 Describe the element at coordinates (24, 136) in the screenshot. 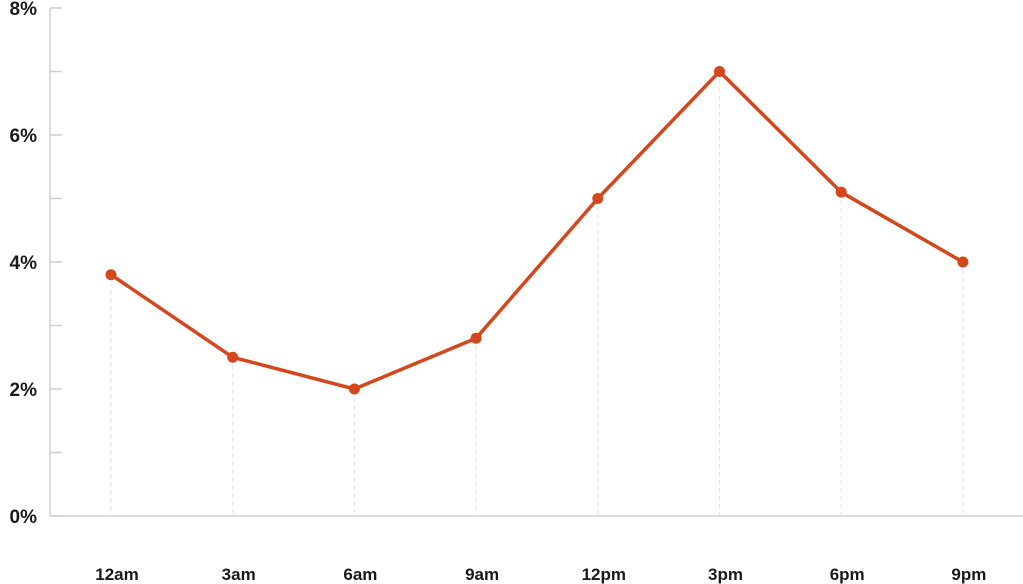

I see `y-tick-label: 6%` at that location.